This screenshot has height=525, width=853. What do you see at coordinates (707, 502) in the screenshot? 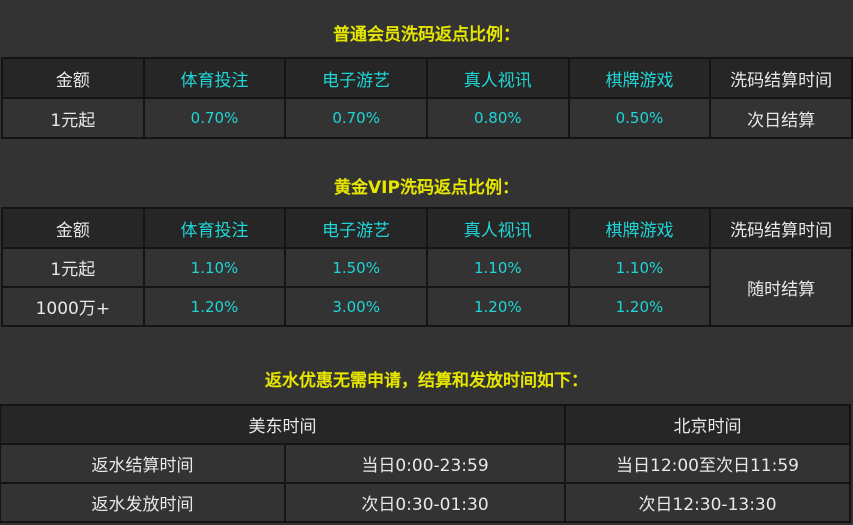
I see `beijing-time: 次日12:30-13:30` at bounding box center [707, 502].